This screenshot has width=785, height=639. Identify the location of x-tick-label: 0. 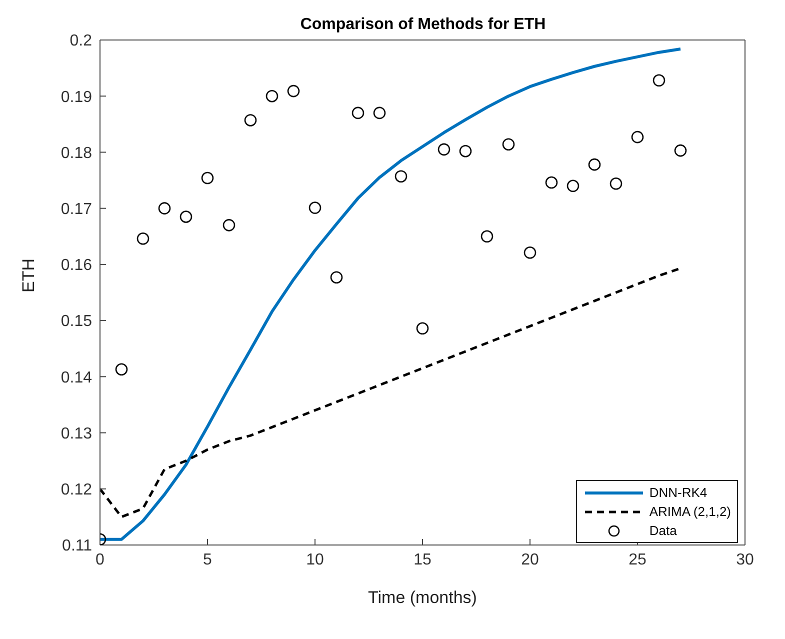
(100, 559).